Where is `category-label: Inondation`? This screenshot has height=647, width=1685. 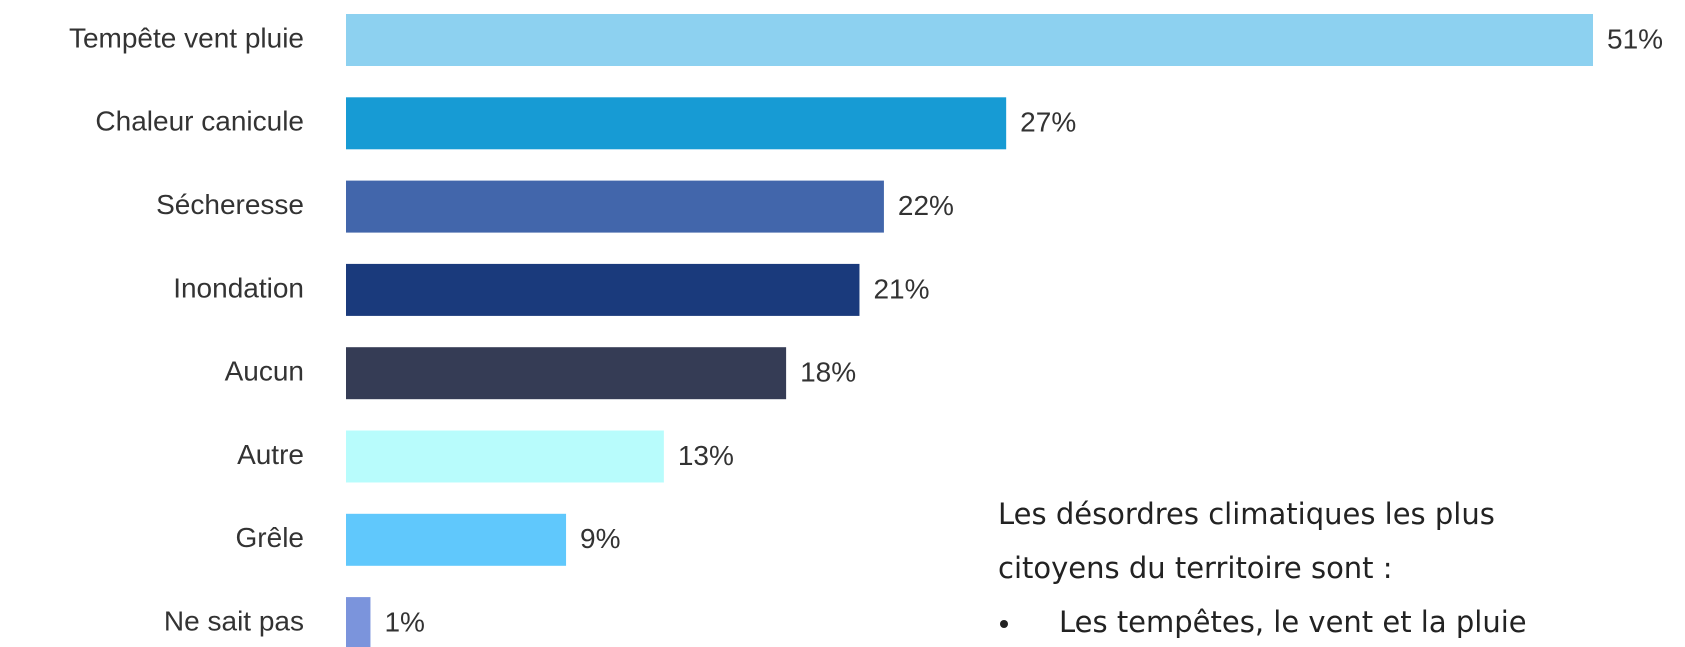
category-label: Inondation is located at coordinates (238, 287).